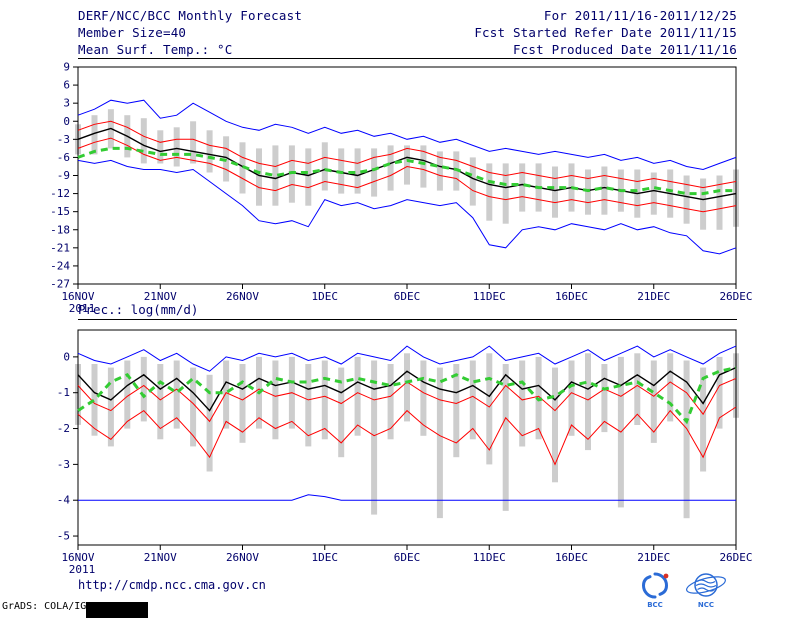 This screenshot has height=618, width=800. What do you see at coordinates (624, 49) in the screenshot?
I see `fcst-produced-date: Fcst Produced Date 2011/11/16` at bounding box center [624, 49].